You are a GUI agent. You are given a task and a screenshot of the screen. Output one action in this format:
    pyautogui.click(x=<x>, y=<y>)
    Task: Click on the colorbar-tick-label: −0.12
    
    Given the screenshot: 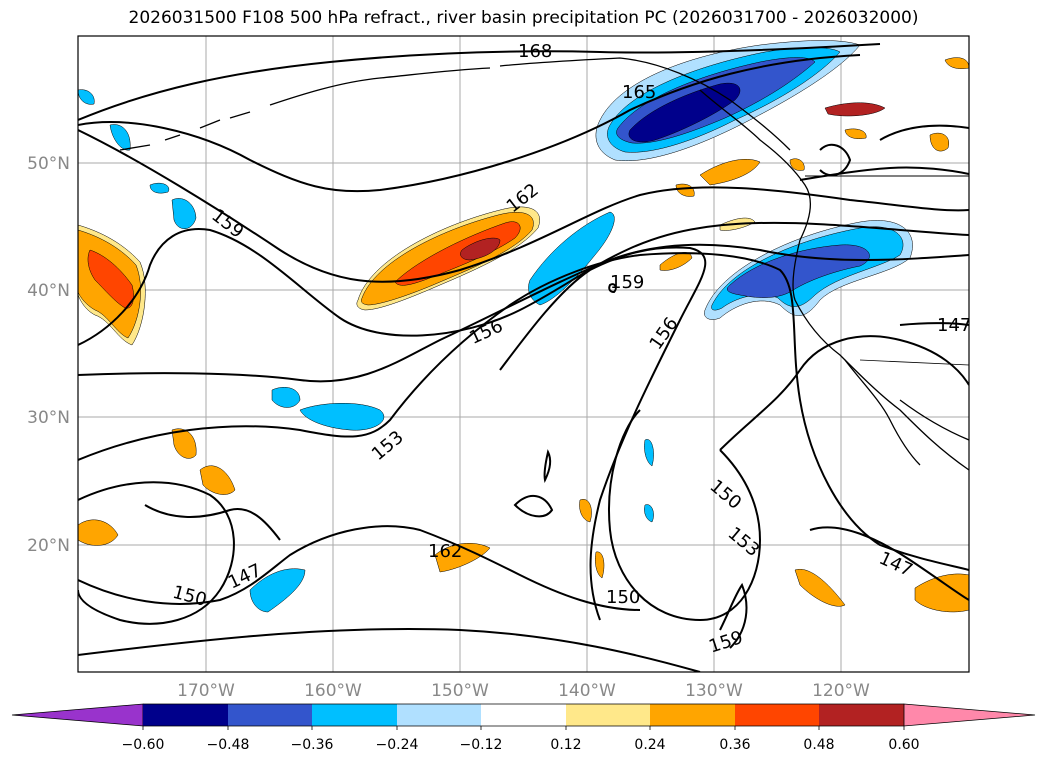 What is the action you would take?
    pyautogui.click(x=481, y=745)
    